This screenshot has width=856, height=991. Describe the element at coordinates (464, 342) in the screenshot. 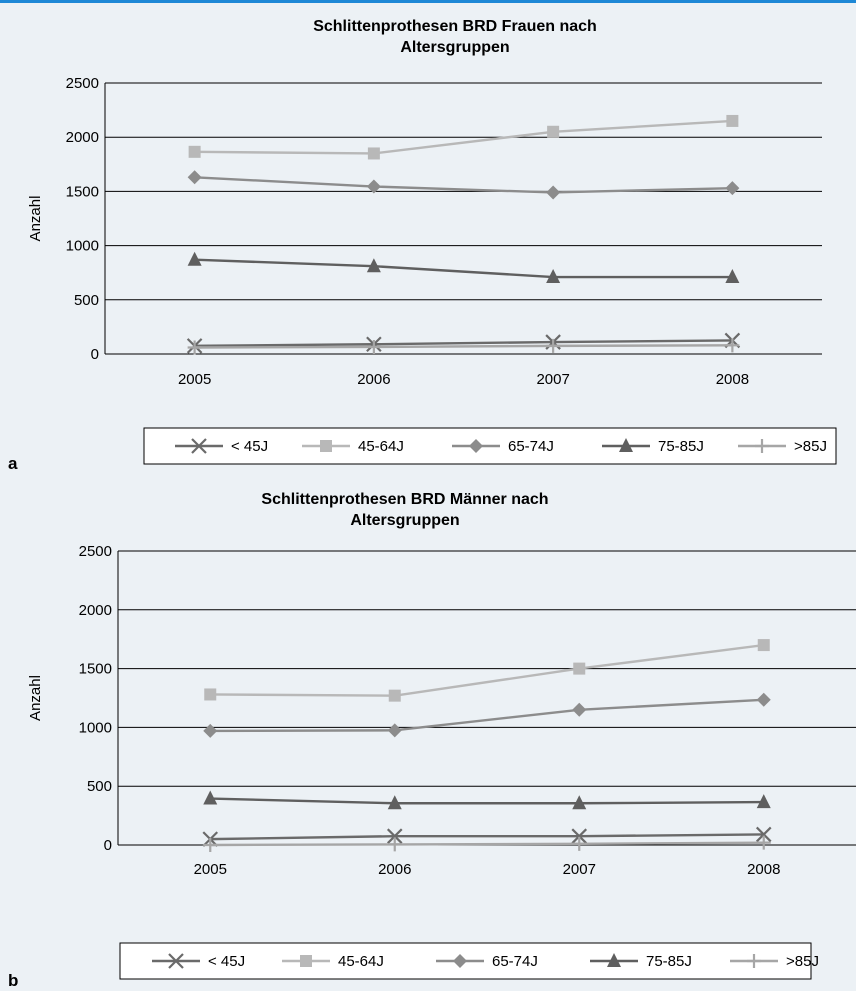

I see `series-< 45J` at that location.